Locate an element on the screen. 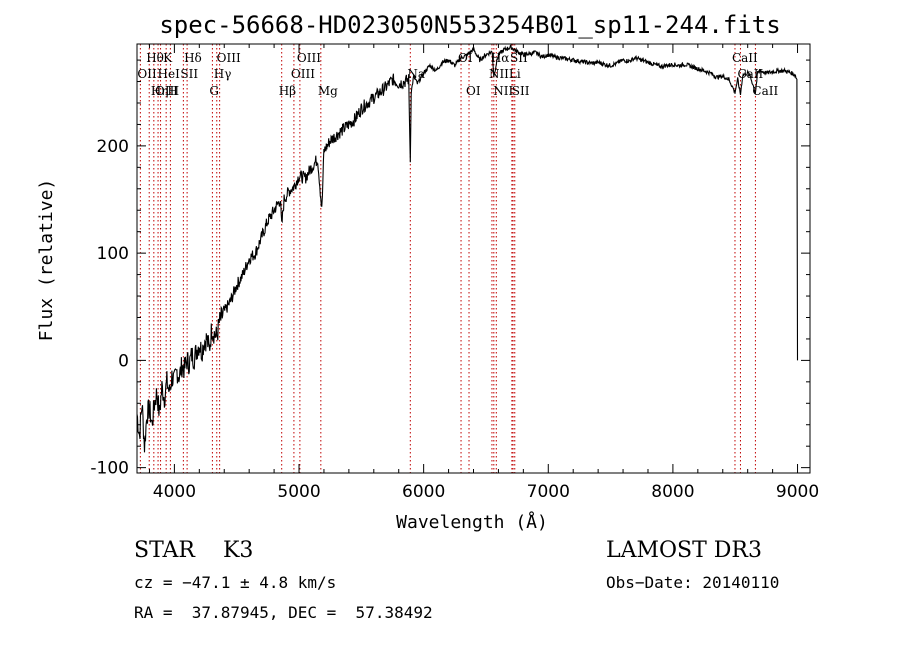 The image size is (900, 649). line-label: Hγ is located at coordinates (223, 74).